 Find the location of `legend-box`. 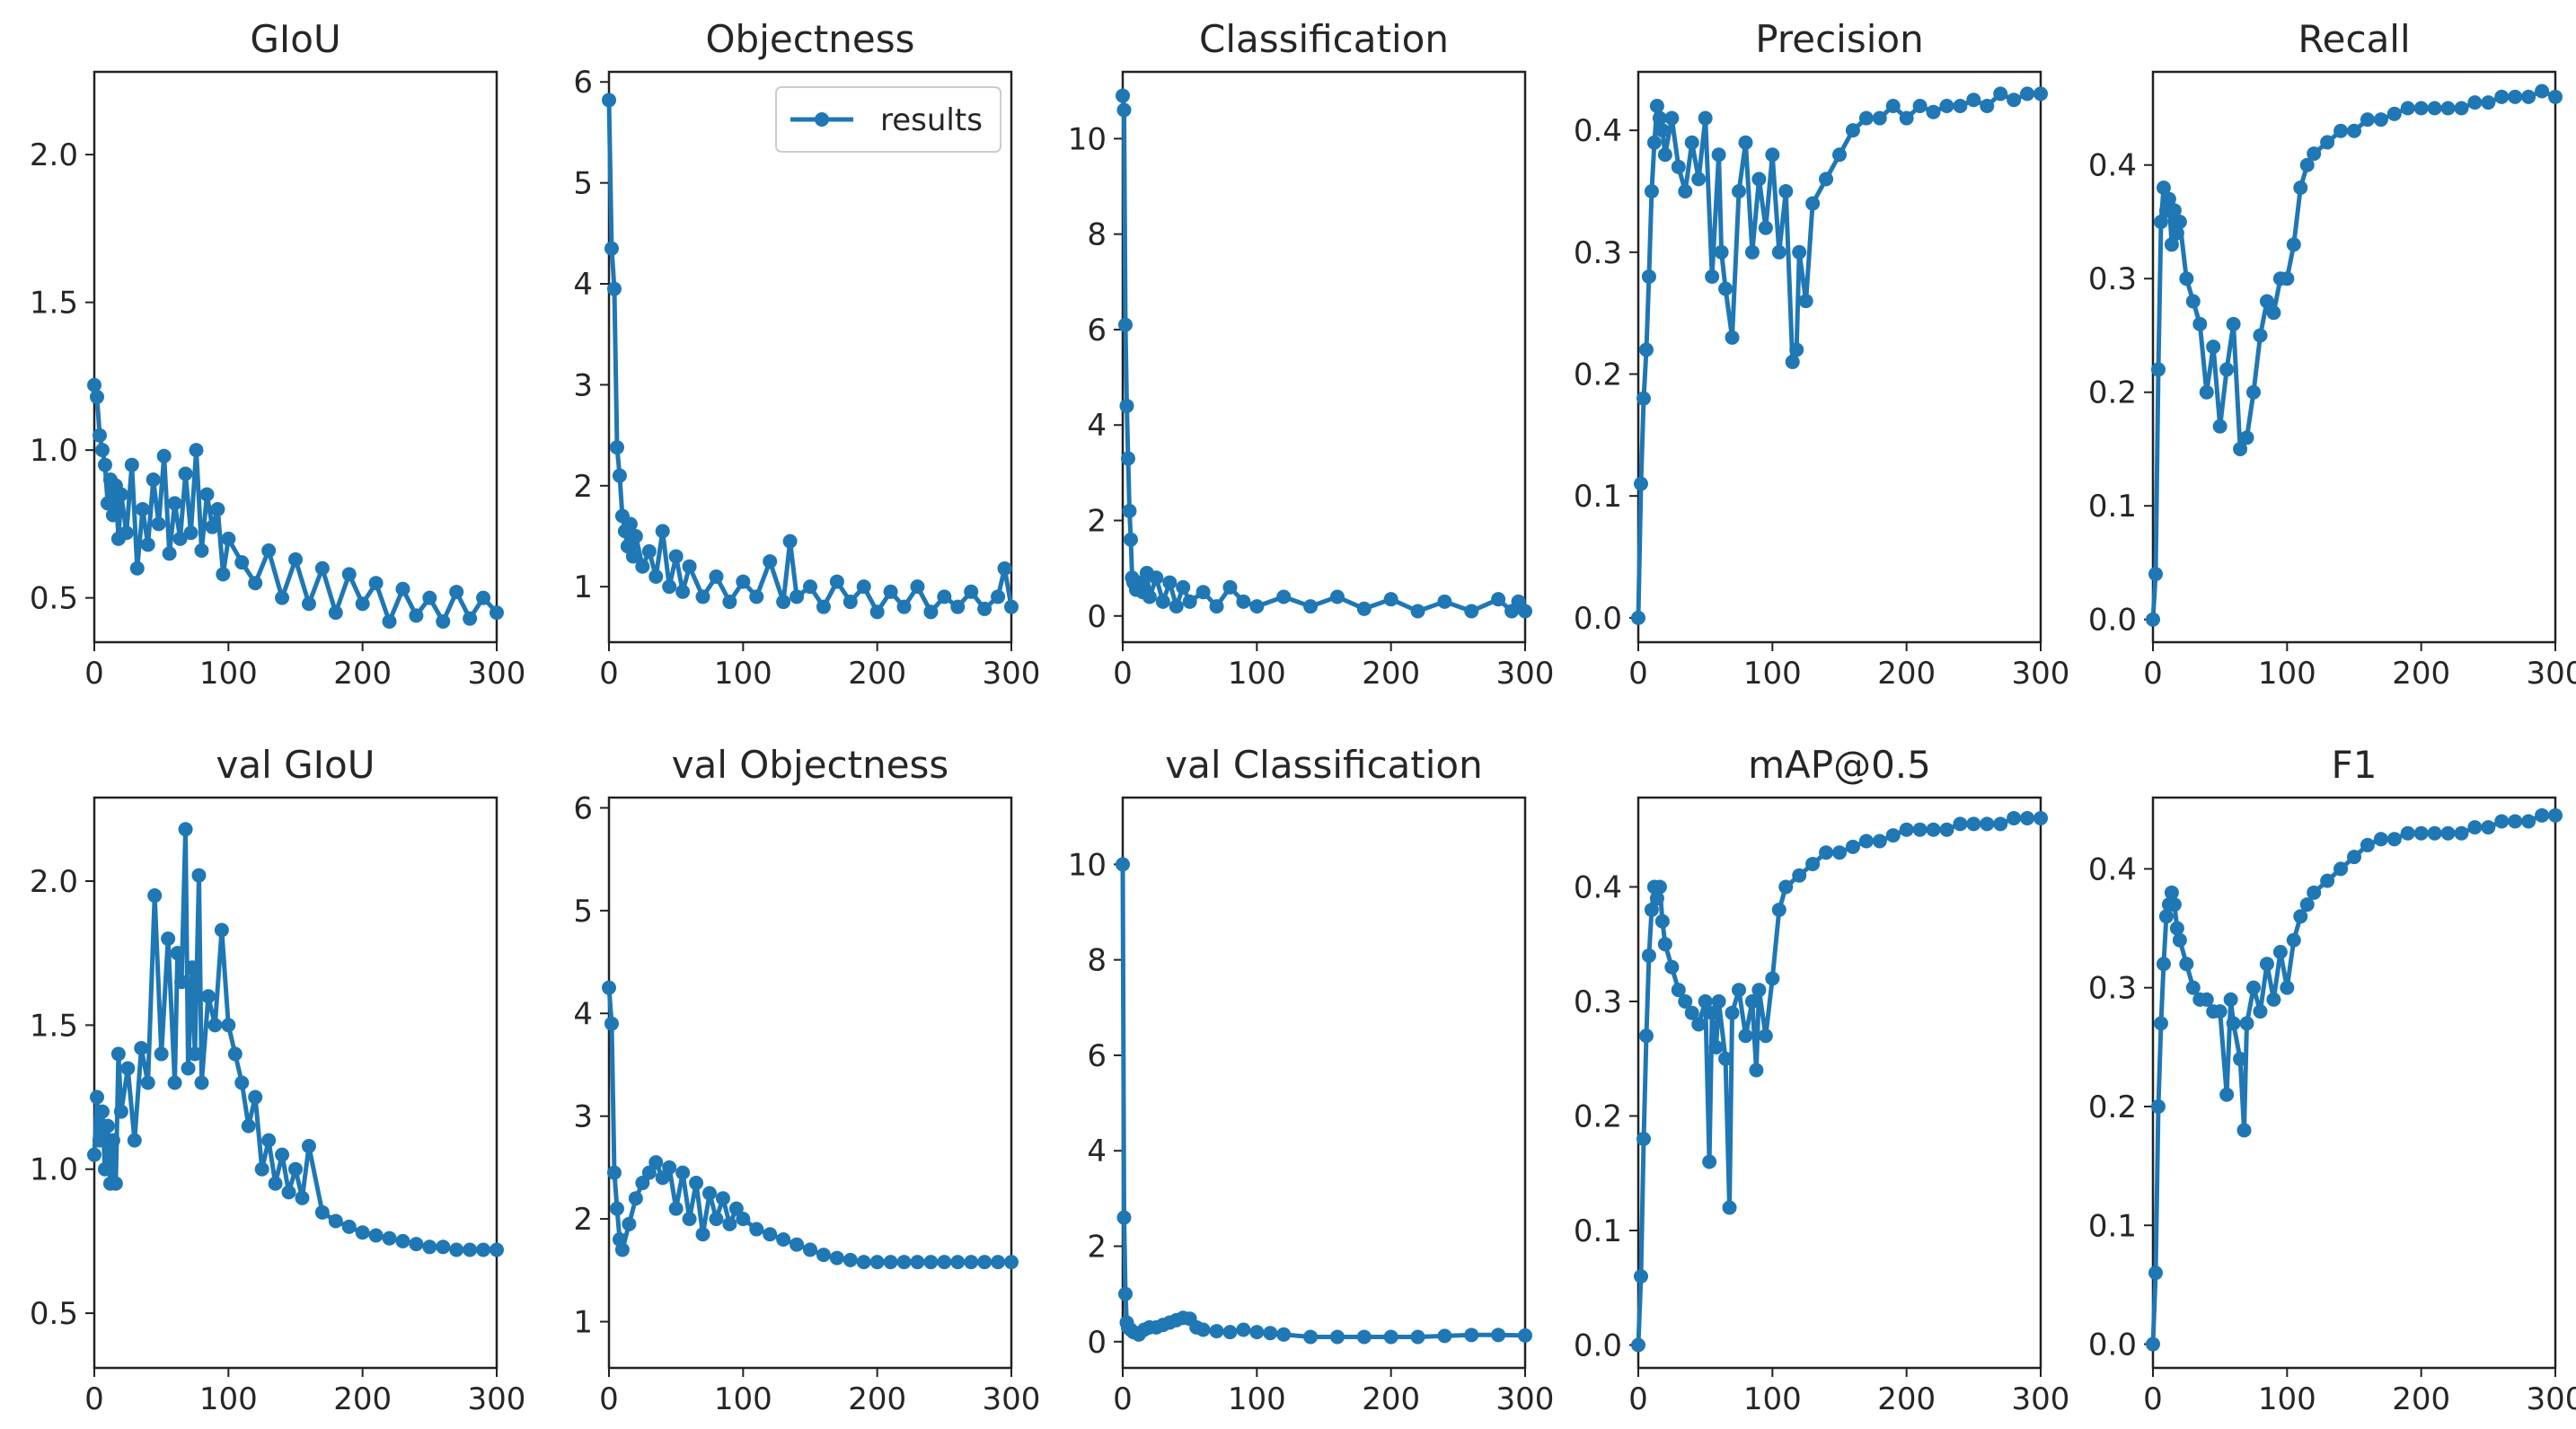

legend-box is located at coordinates (888, 120).